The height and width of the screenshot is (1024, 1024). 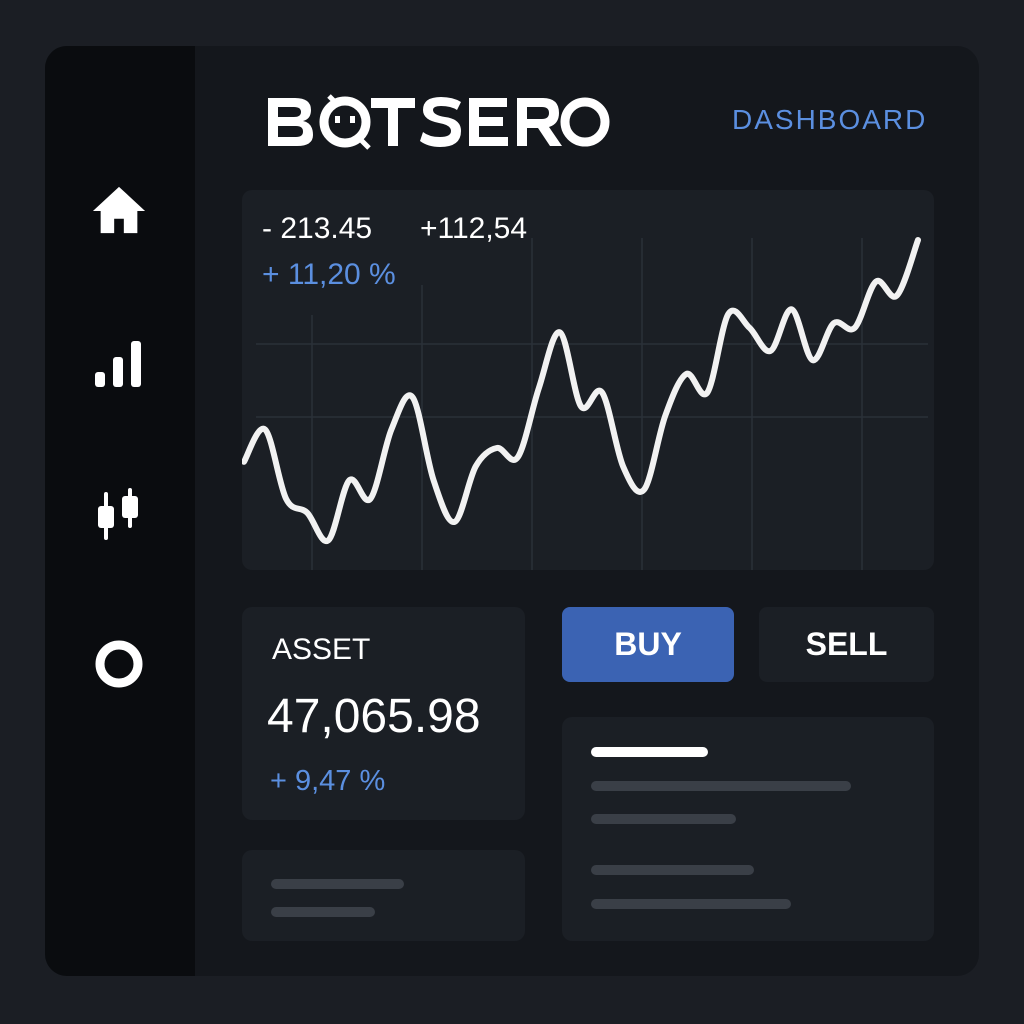 What do you see at coordinates (328, 781) in the screenshot?
I see `asset-change: + 9,47 %` at bounding box center [328, 781].